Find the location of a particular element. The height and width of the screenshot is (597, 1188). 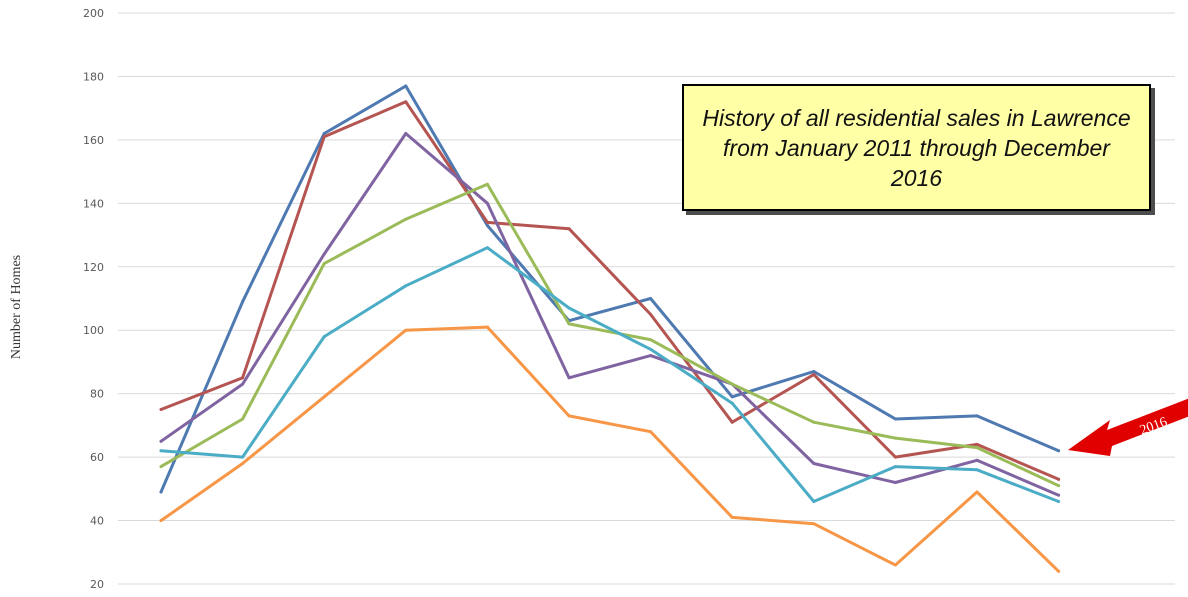

y-tick-label: 40 is located at coordinates (97, 521).